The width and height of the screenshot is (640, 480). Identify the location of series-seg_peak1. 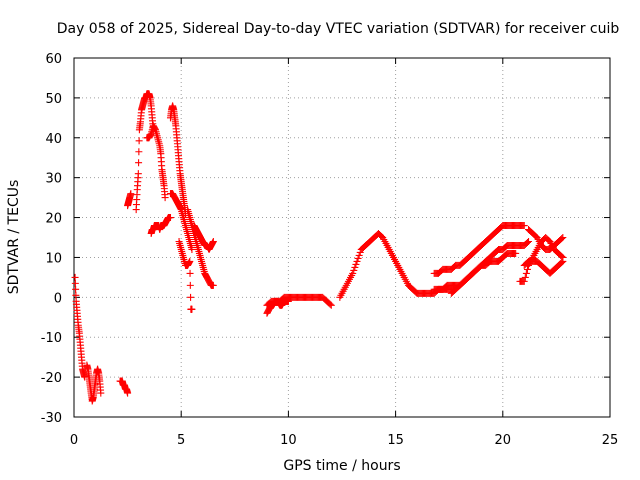
(144, 152).